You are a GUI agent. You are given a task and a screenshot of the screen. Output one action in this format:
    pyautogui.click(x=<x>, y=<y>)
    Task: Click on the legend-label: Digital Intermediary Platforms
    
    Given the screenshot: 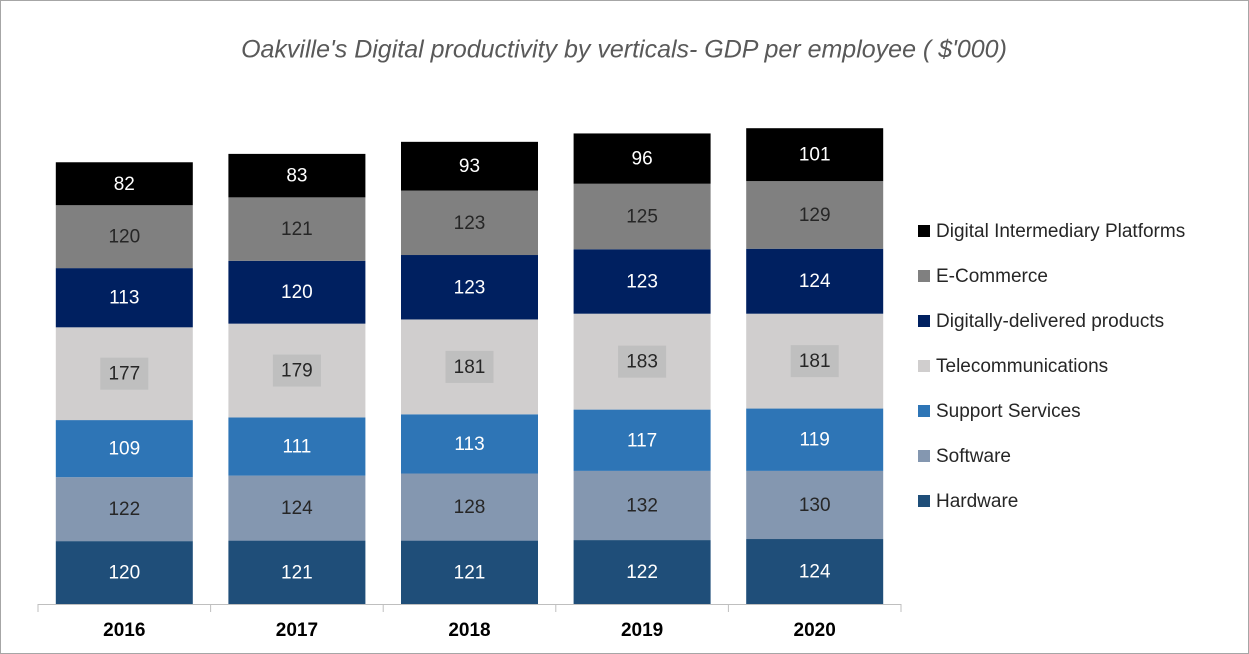 What is the action you would take?
    pyautogui.click(x=1060, y=231)
    